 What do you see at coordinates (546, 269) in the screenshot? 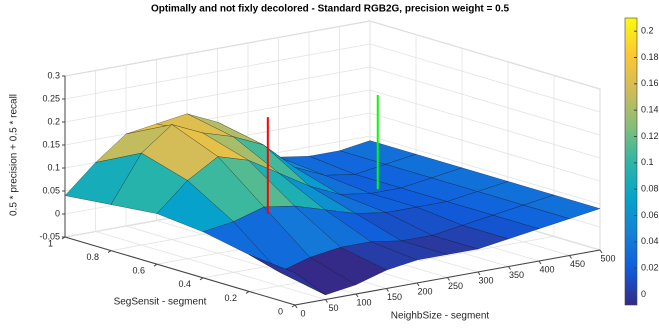
I see `x-tick-label: 400` at bounding box center [546, 269].